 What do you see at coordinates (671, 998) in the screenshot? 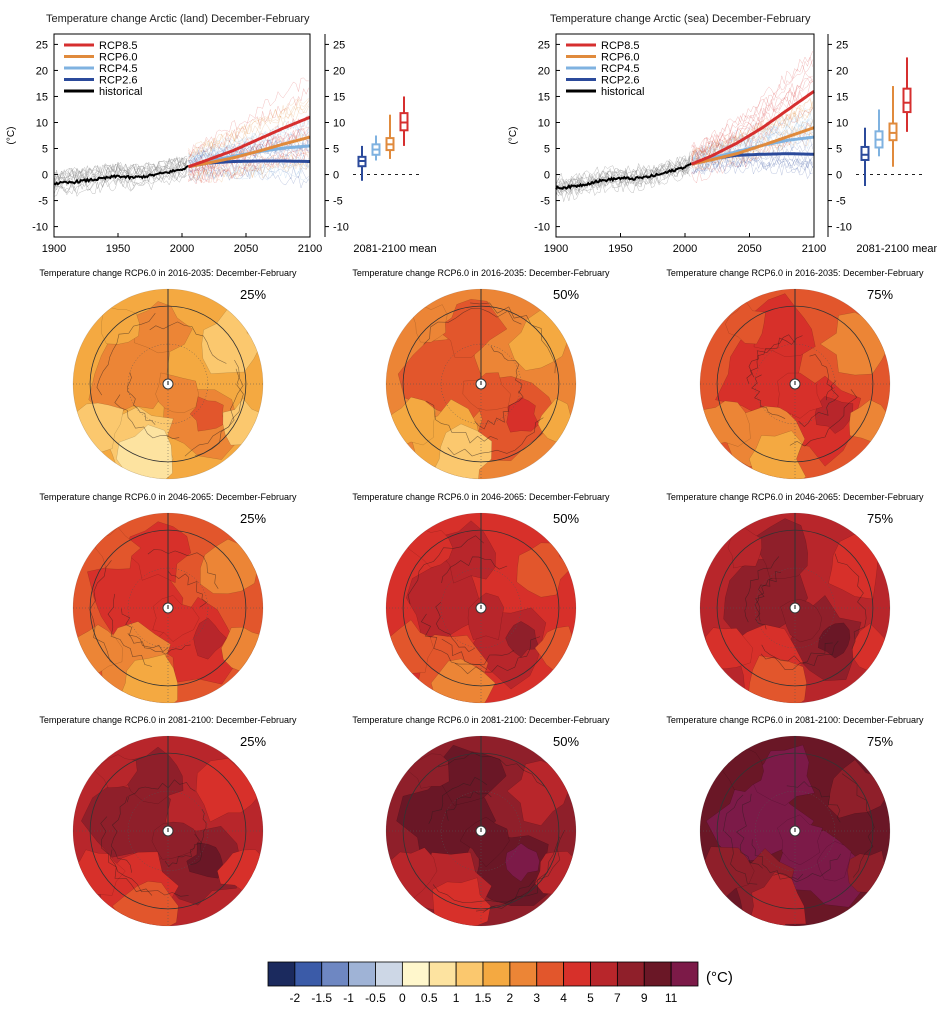
I see `colorbar-tick-label: 11` at bounding box center [671, 998].